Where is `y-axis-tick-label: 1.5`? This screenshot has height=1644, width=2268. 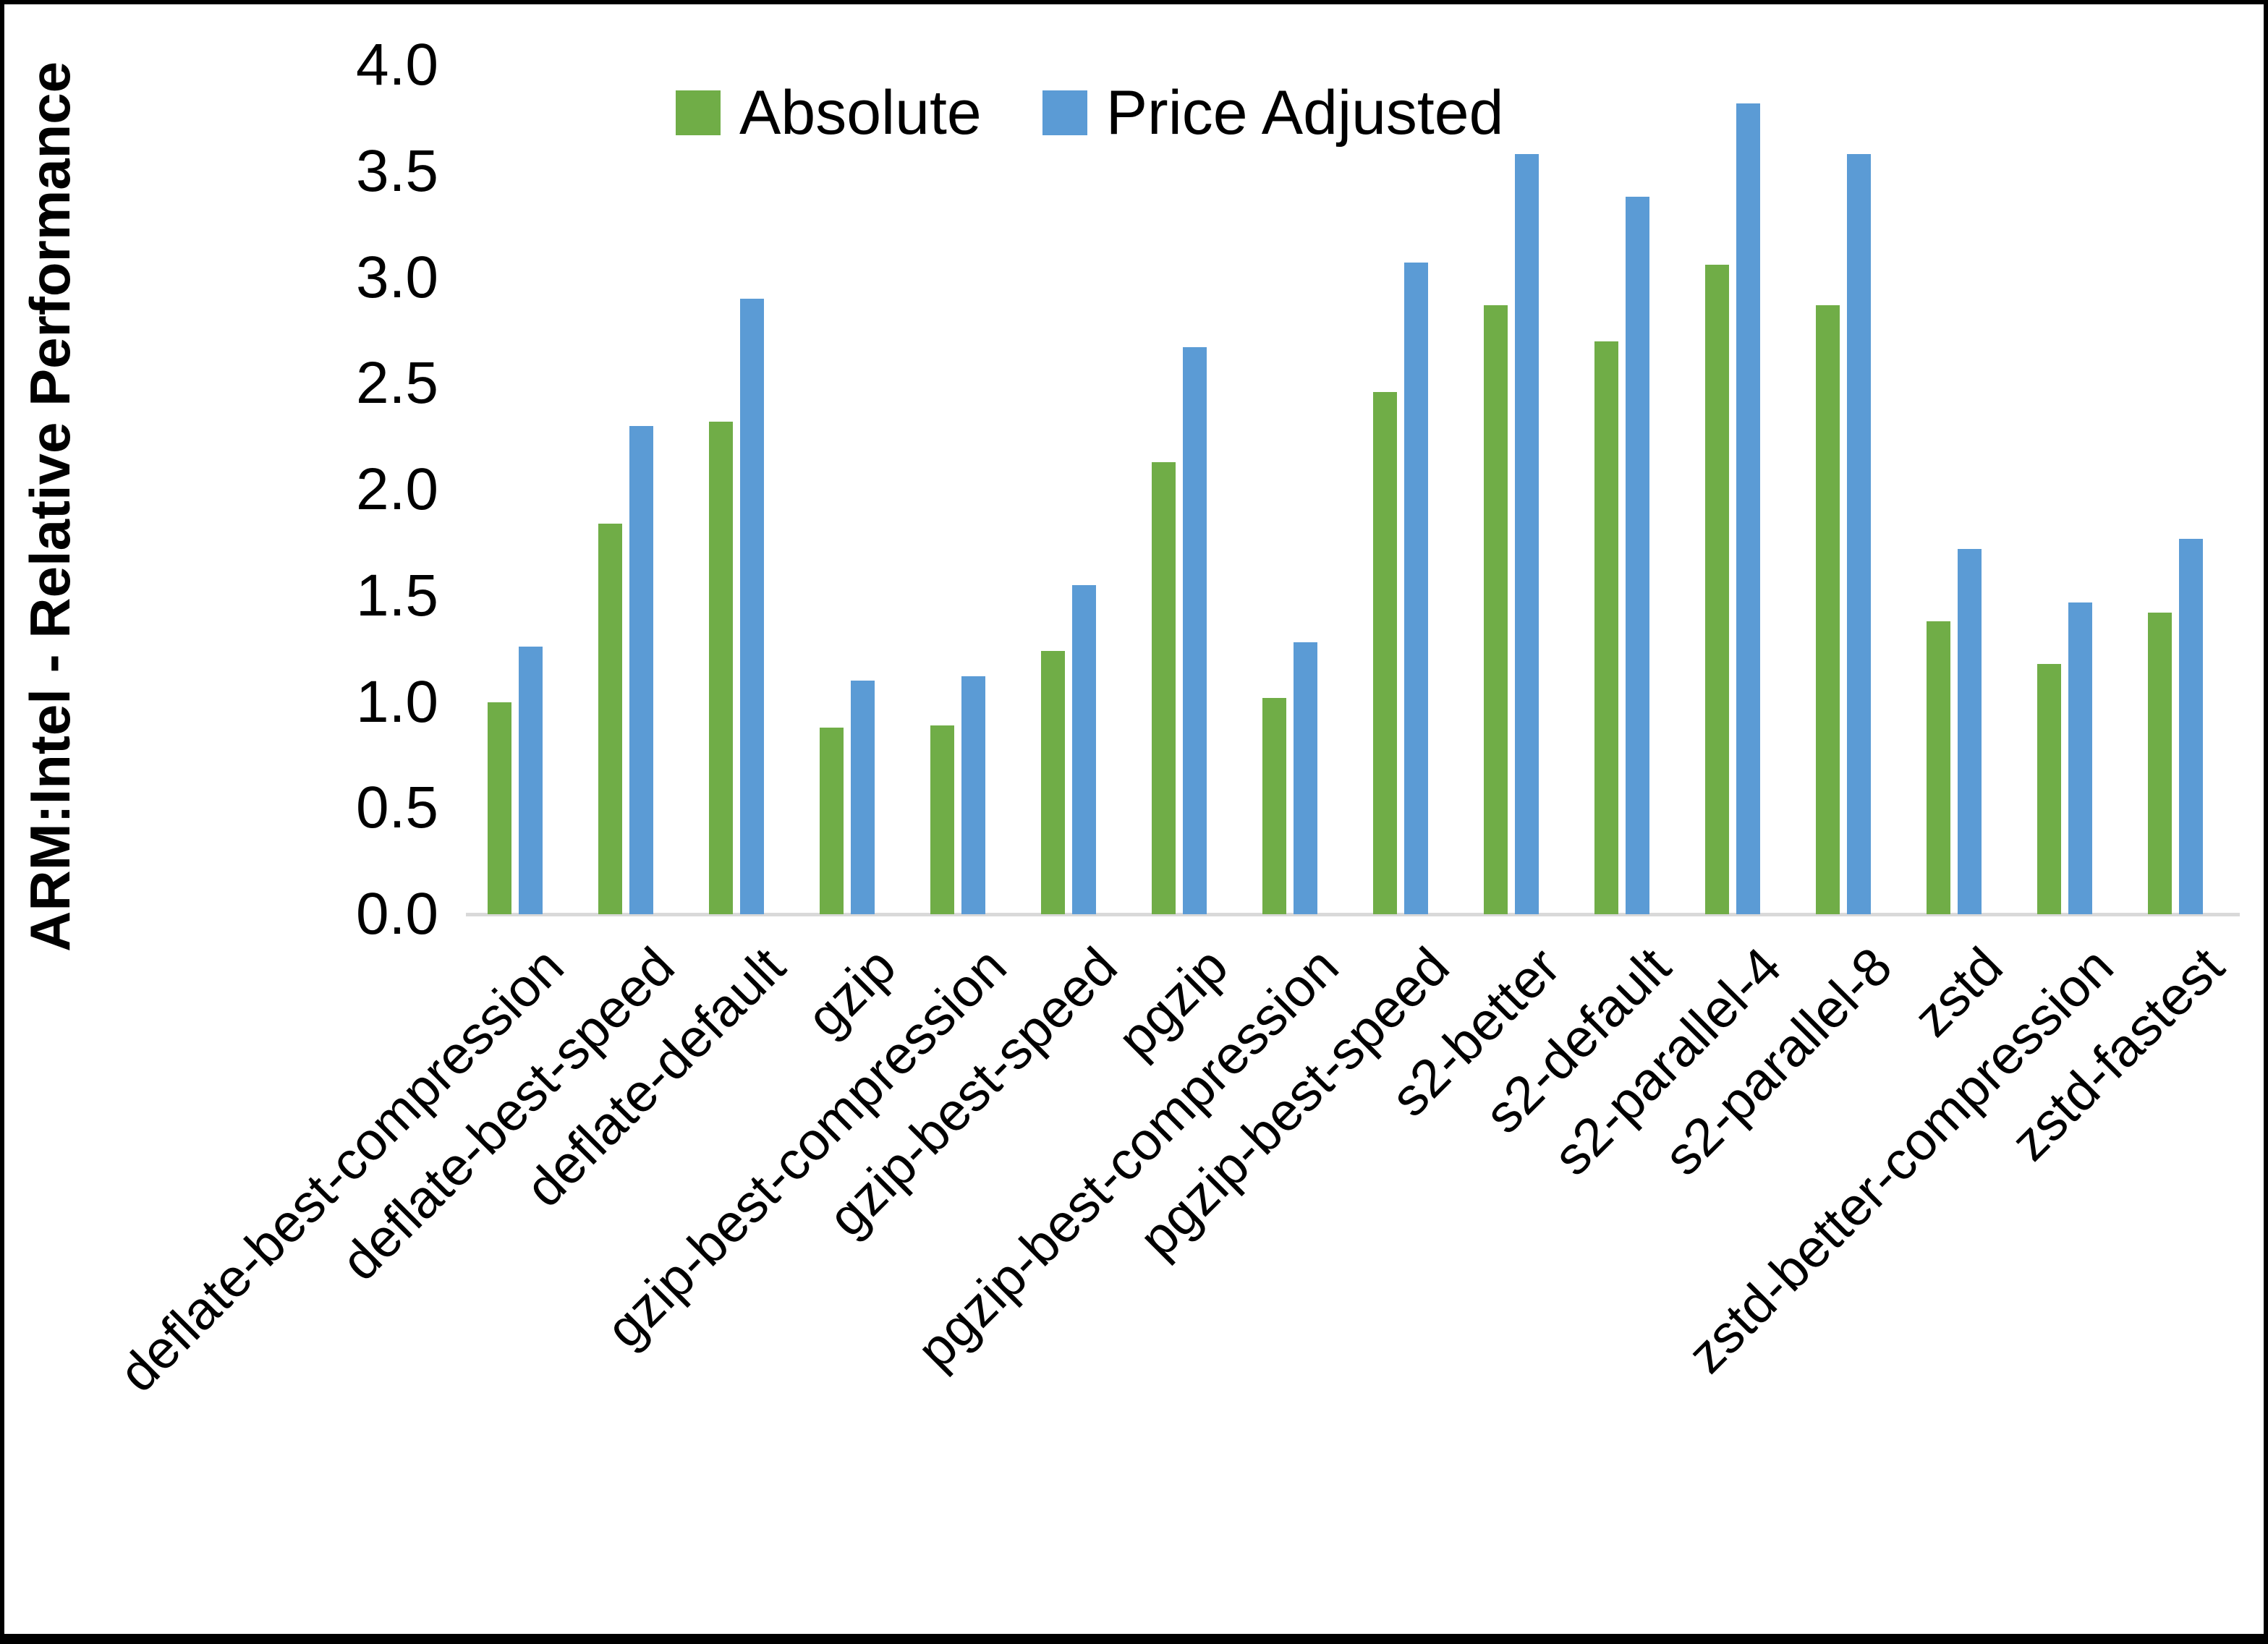
y-axis-tick-label: 1.5 is located at coordinates (397, 595).